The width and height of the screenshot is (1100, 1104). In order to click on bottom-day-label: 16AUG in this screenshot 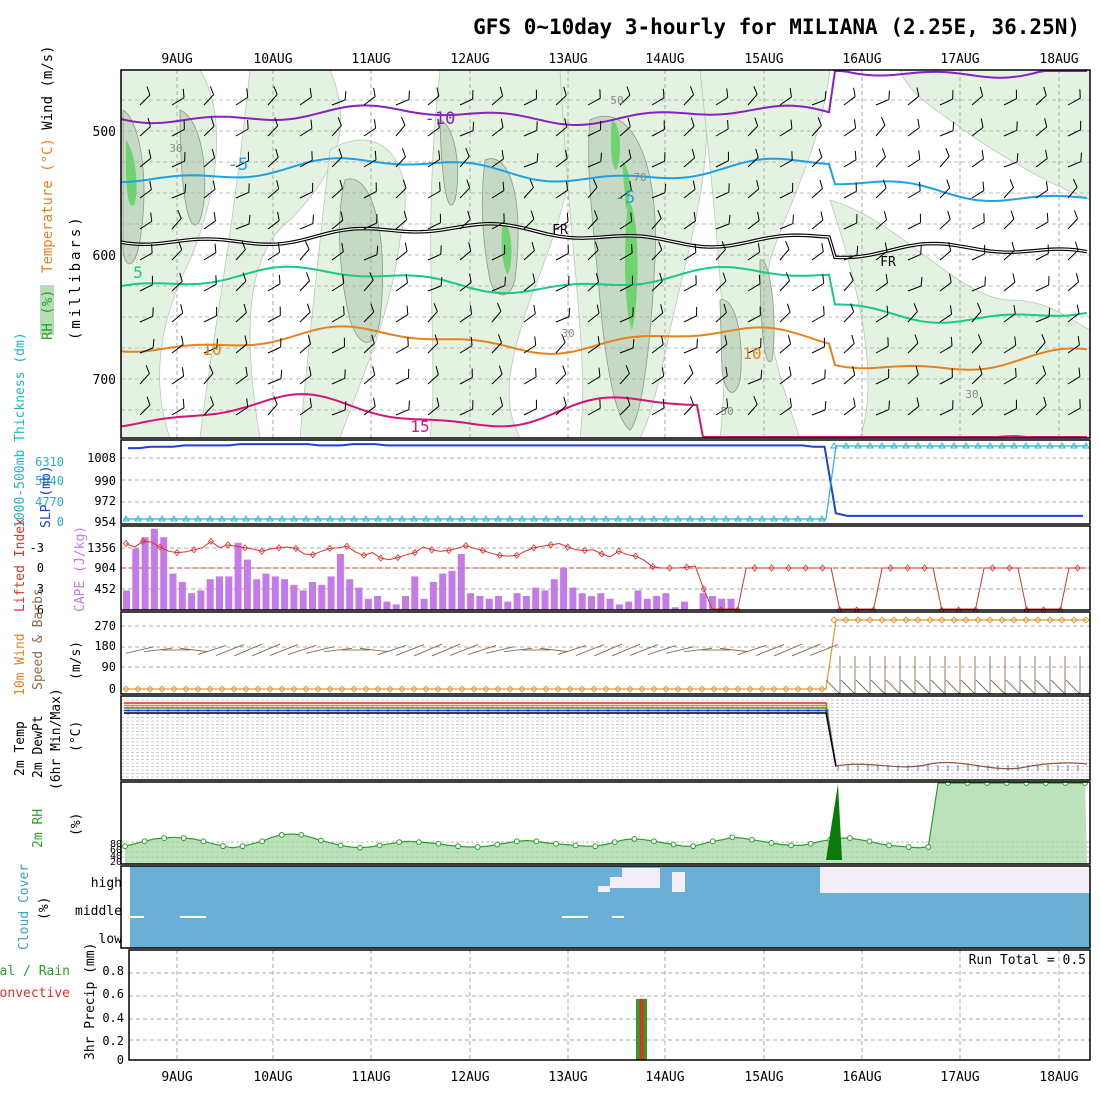, I will do `click(861, 1077)`.